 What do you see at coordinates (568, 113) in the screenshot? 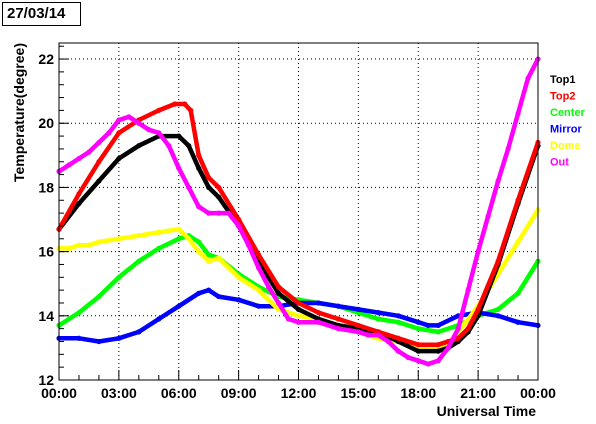
I see `legend-entry-center: Center` at bounding box center [568, 113].